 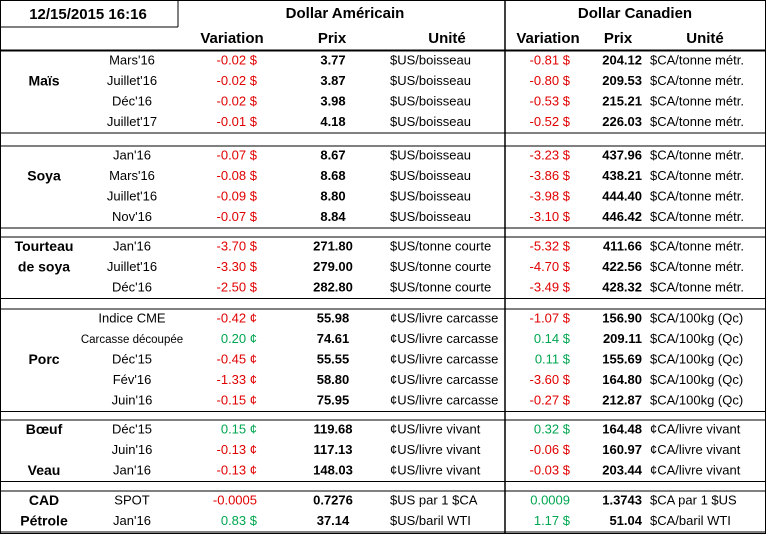 What do you see at coordinates (132, 318) in the screenshot?
I see `contract: Indice CME` at bounding box center [132, 318].